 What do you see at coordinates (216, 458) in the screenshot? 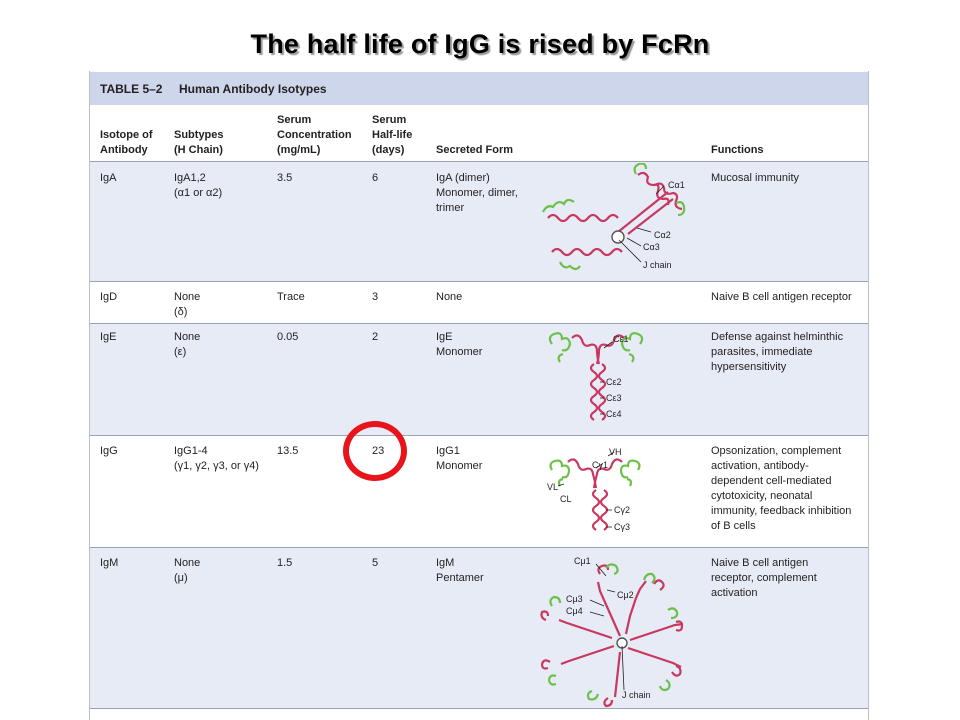
I see `igg-subtypes: IgG1-4 (γ1, γ2, γ3, or γ4)` at bounding box center [216, 458].